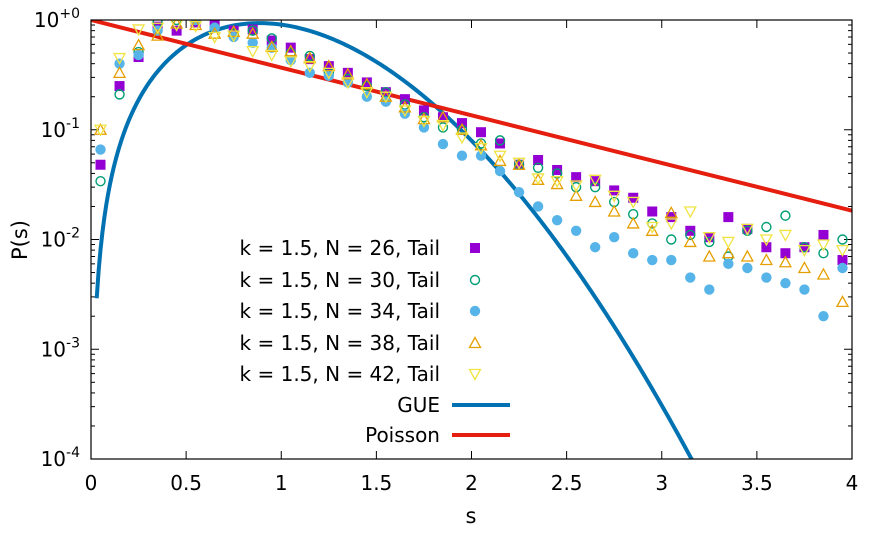 This screenshot has height=534, width=889. I want to click on y-tick-labels: 10+010-110-210-310-4, so click(57, 238).